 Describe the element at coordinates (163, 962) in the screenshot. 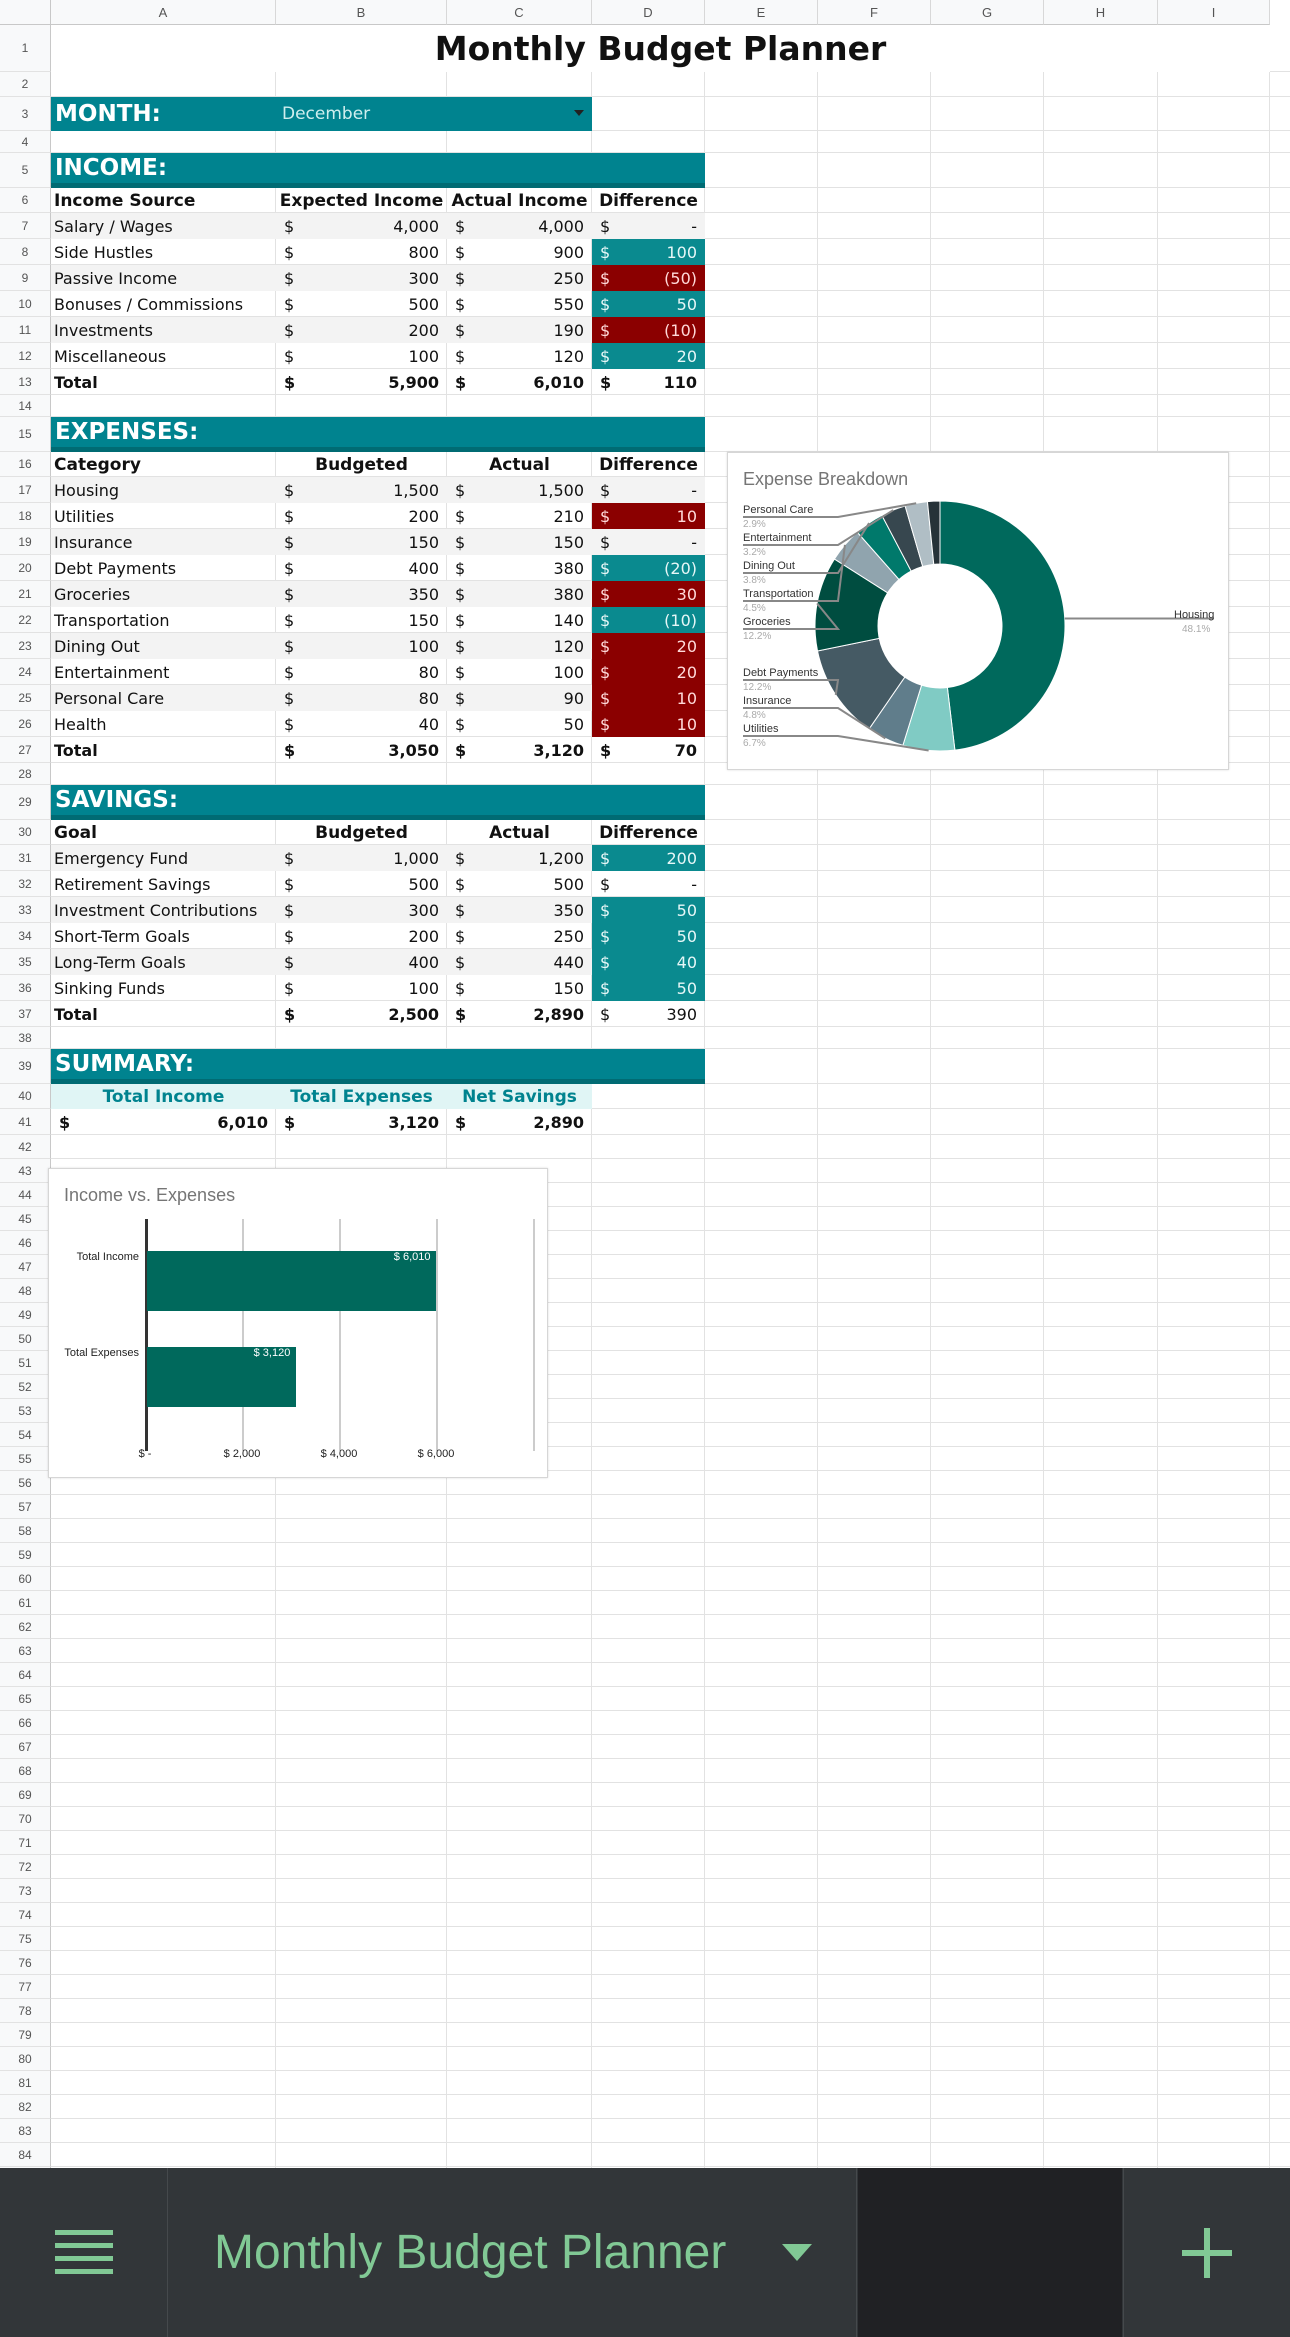

I see `savings-row-label: Long-Term Goals` at that location.